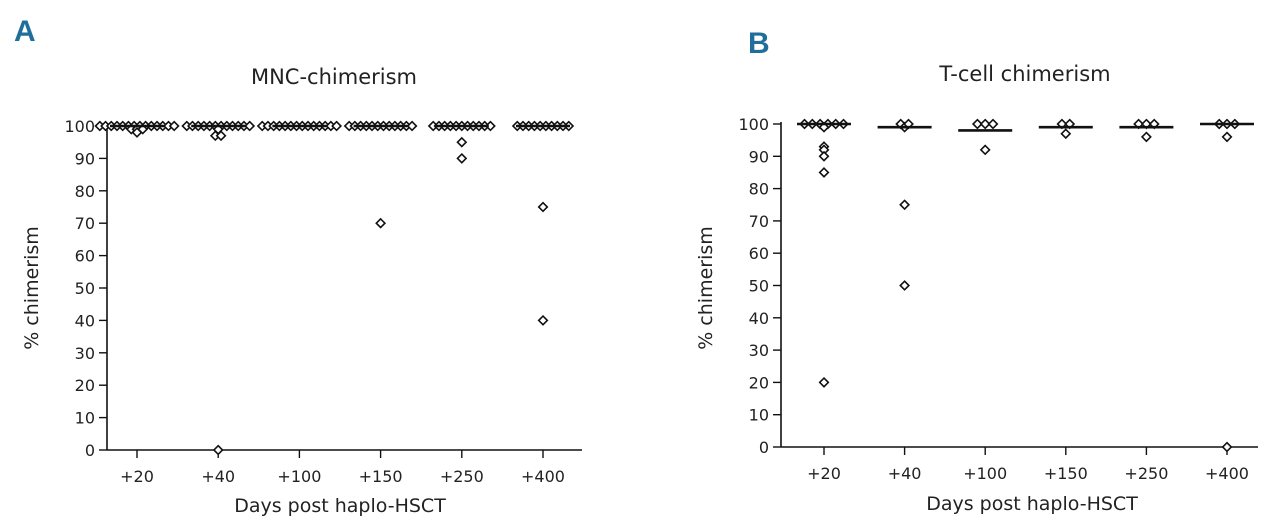 Image resolution: width=1280 pixels, height=528 pixels. Describe the element at coordinates (706, 288) in the screenshot. I see `y-axis-label-b: % chimerism` at that location.